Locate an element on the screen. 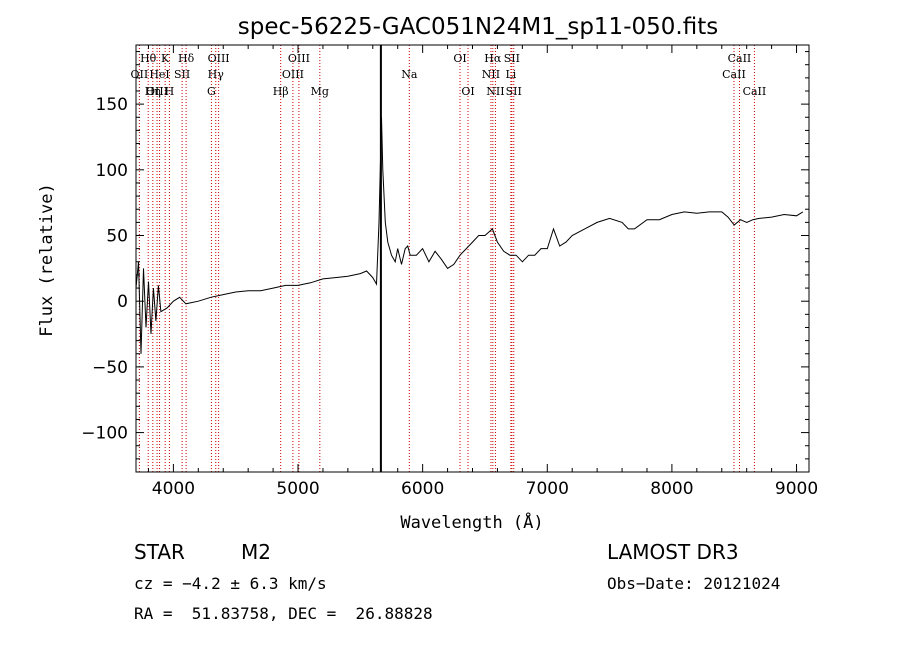 Image resolution: width=900 pixels, height=649 pixels. reference-line-label: K is located at coordinates (165, 58).